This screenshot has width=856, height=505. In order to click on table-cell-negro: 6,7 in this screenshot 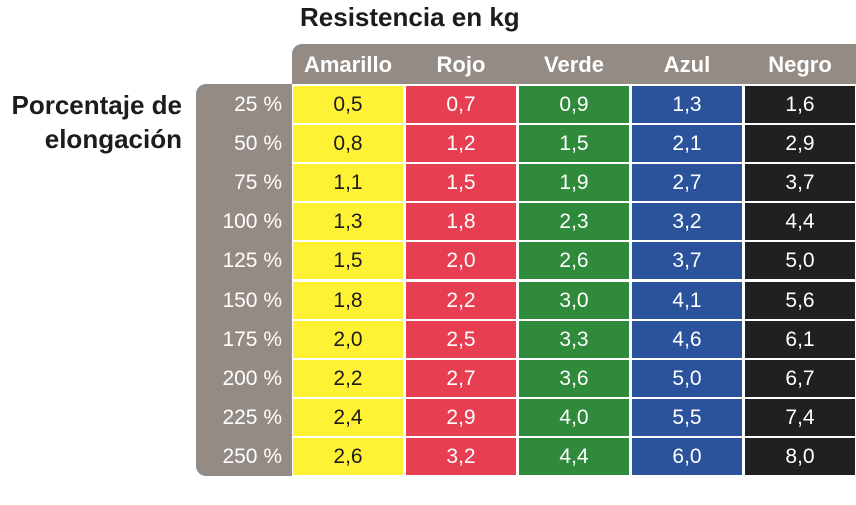, I will do `click(800, 378)`.